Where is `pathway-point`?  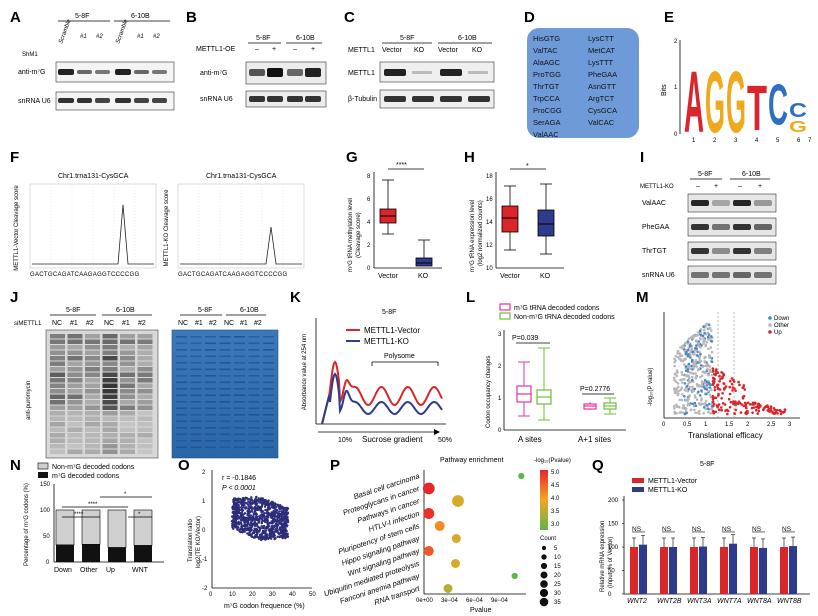 pathway-point is located at coordinates (455, 563).